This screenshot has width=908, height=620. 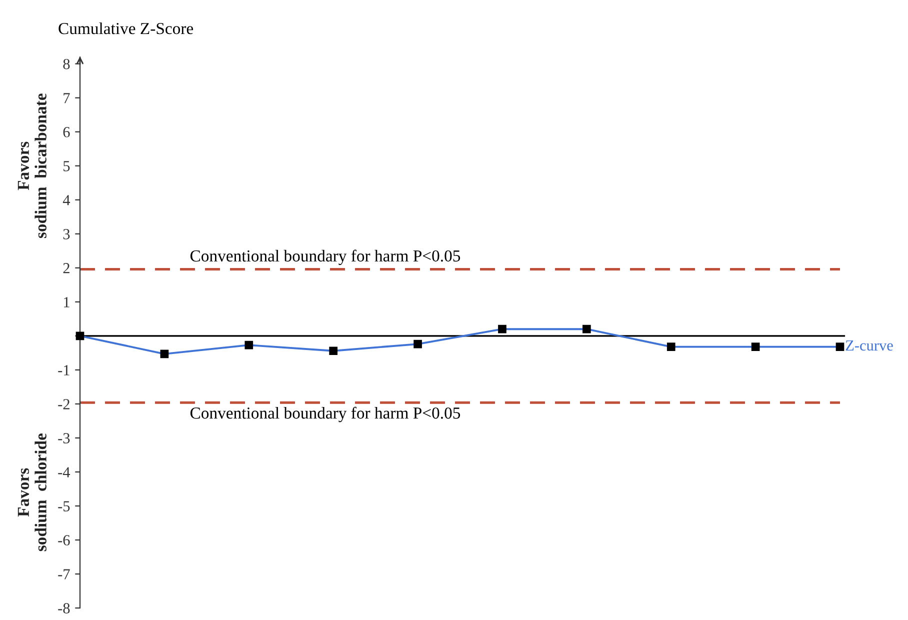 What do you see at coordinates (66, 64) in the screenshot?
I see `y-tick-label: 8` at bounding box center [66, 64].